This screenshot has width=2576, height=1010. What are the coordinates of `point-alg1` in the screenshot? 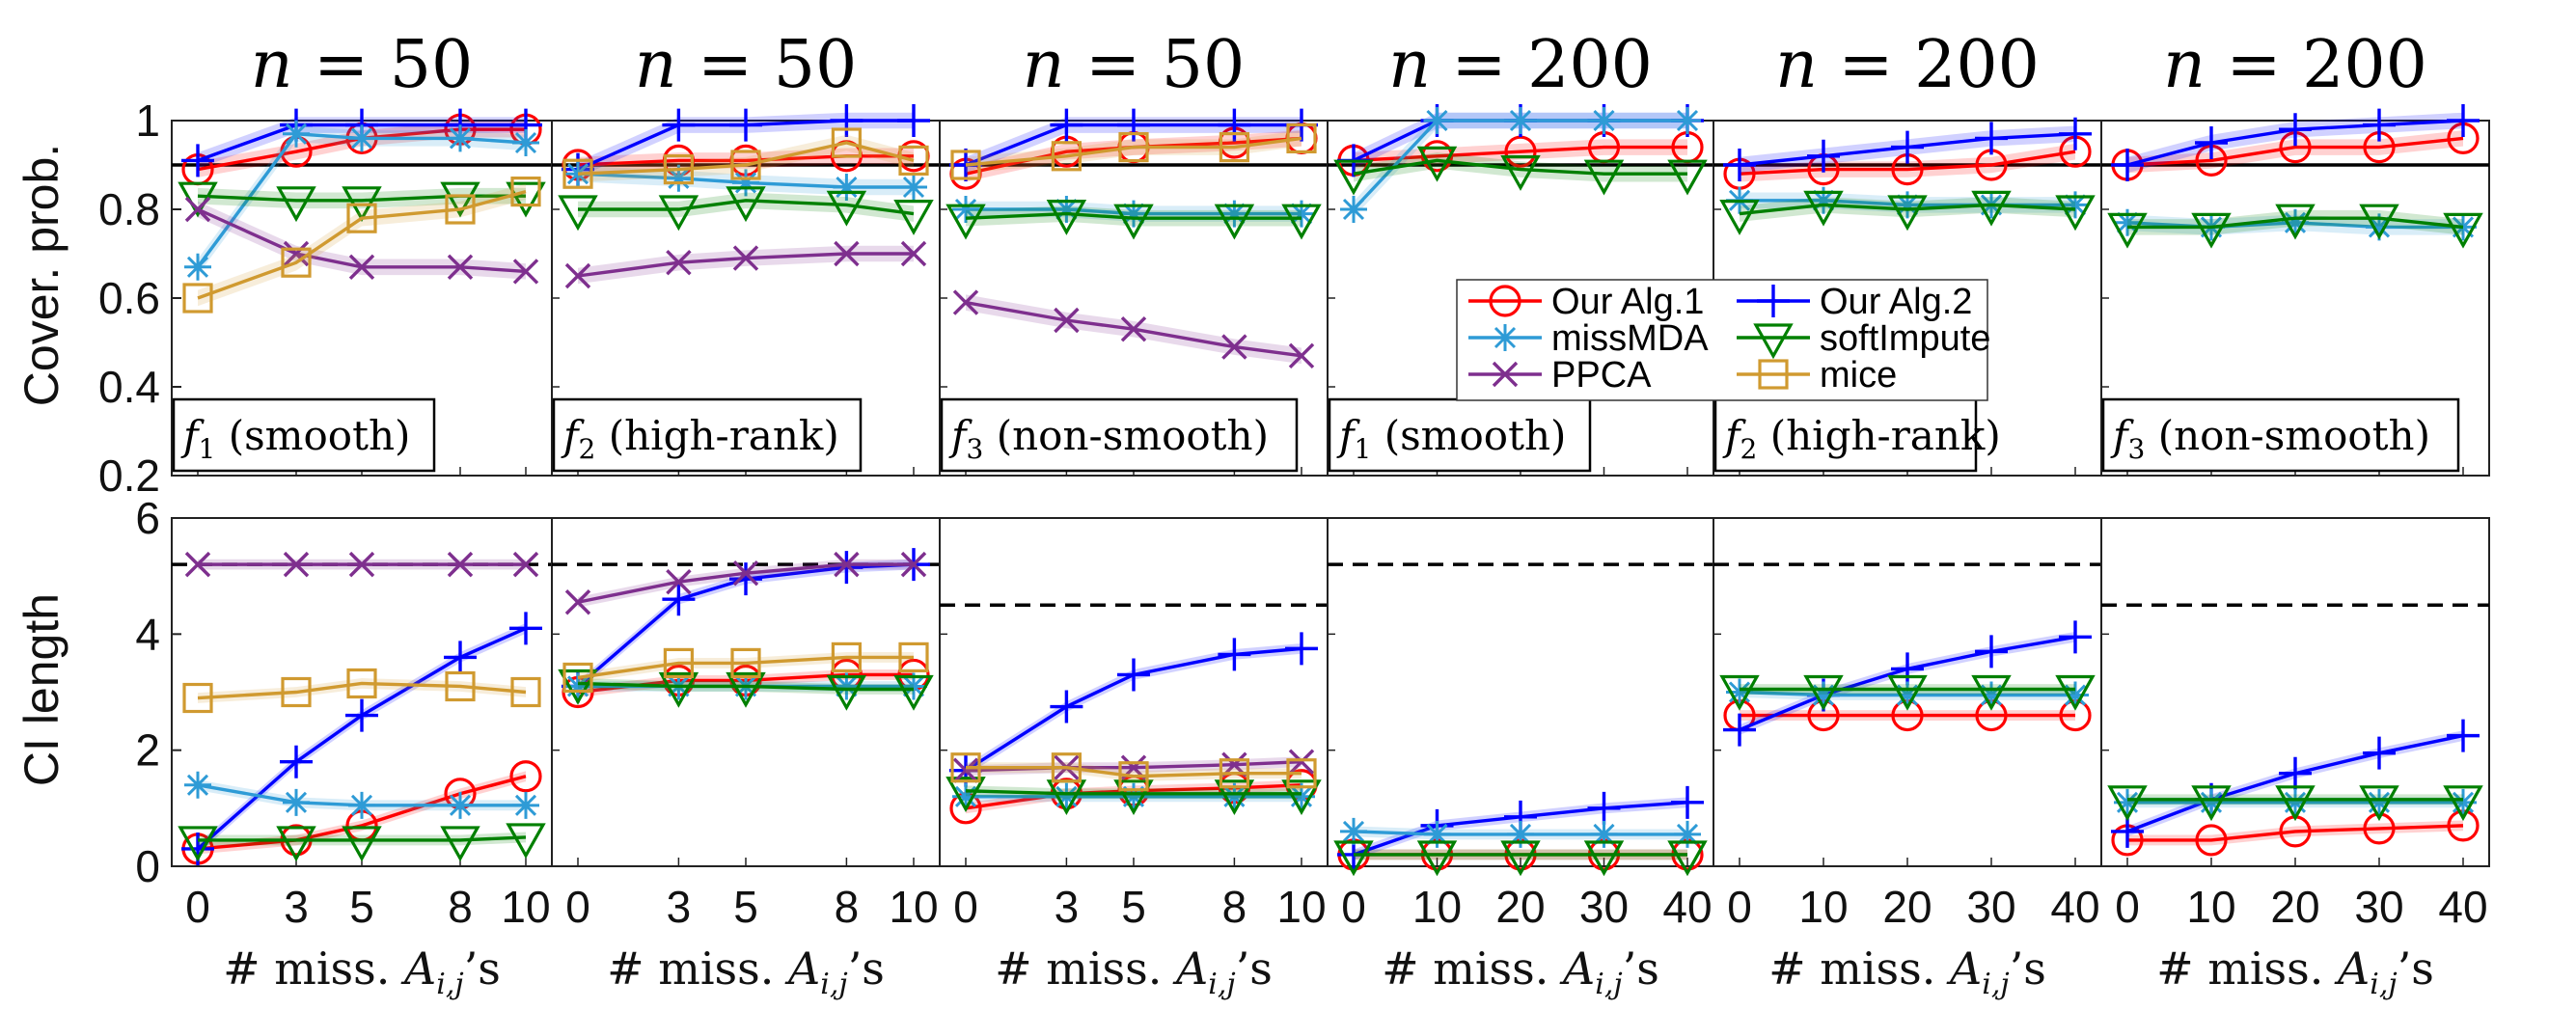 It's located at (1520, 152).